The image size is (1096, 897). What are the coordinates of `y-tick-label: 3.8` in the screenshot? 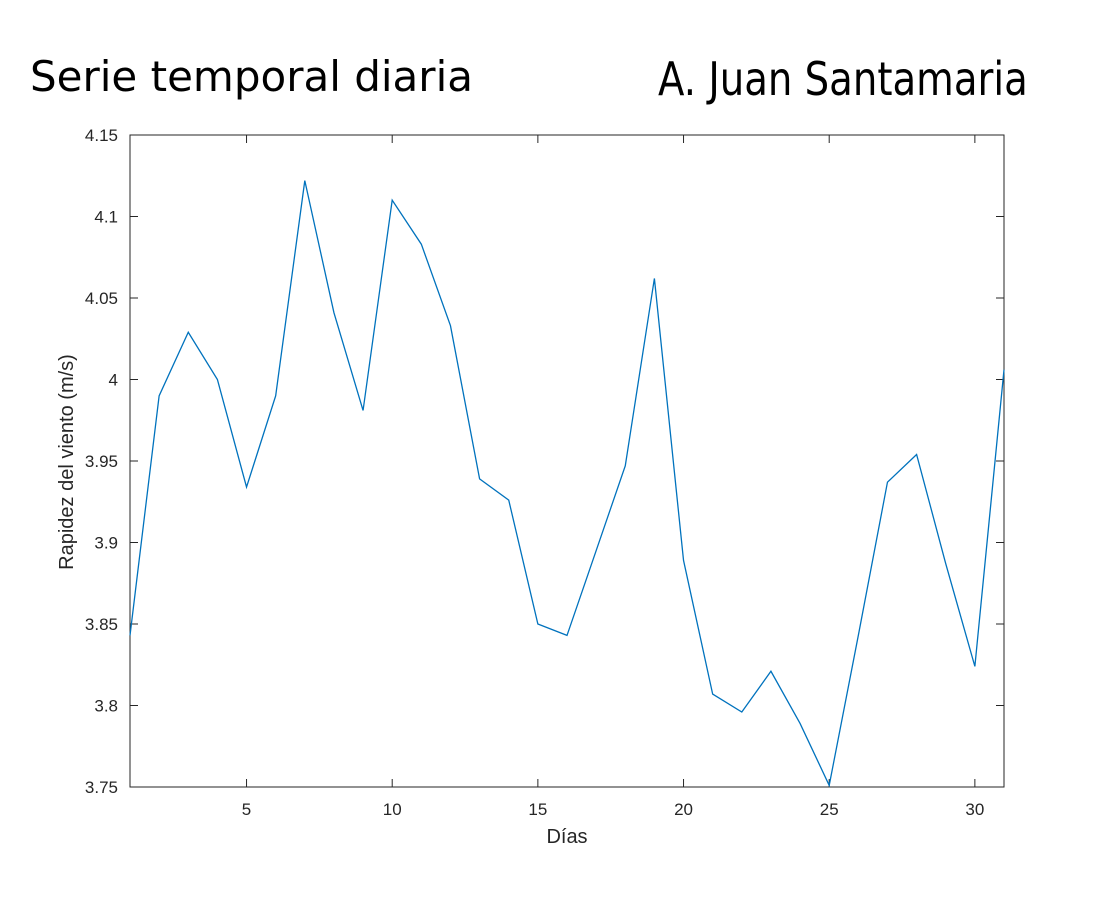 It's located at (106, 706).